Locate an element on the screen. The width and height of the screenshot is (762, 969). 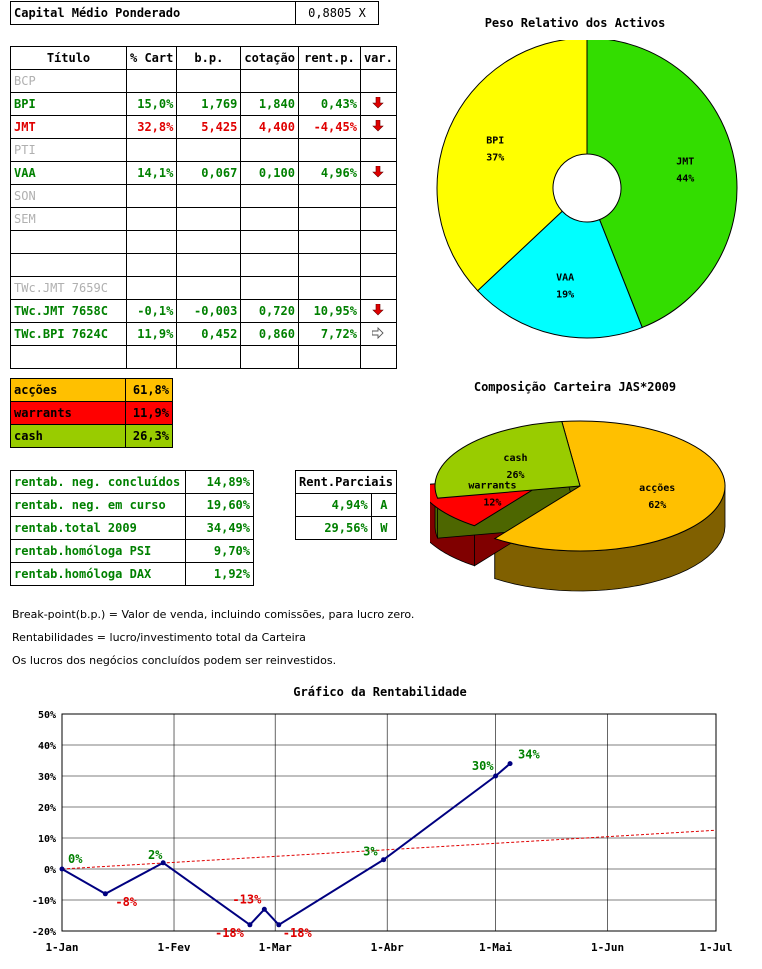
parciais-table: Rent.Parciais 4,94% A 29,56% W is located at coordinates (346, 505).